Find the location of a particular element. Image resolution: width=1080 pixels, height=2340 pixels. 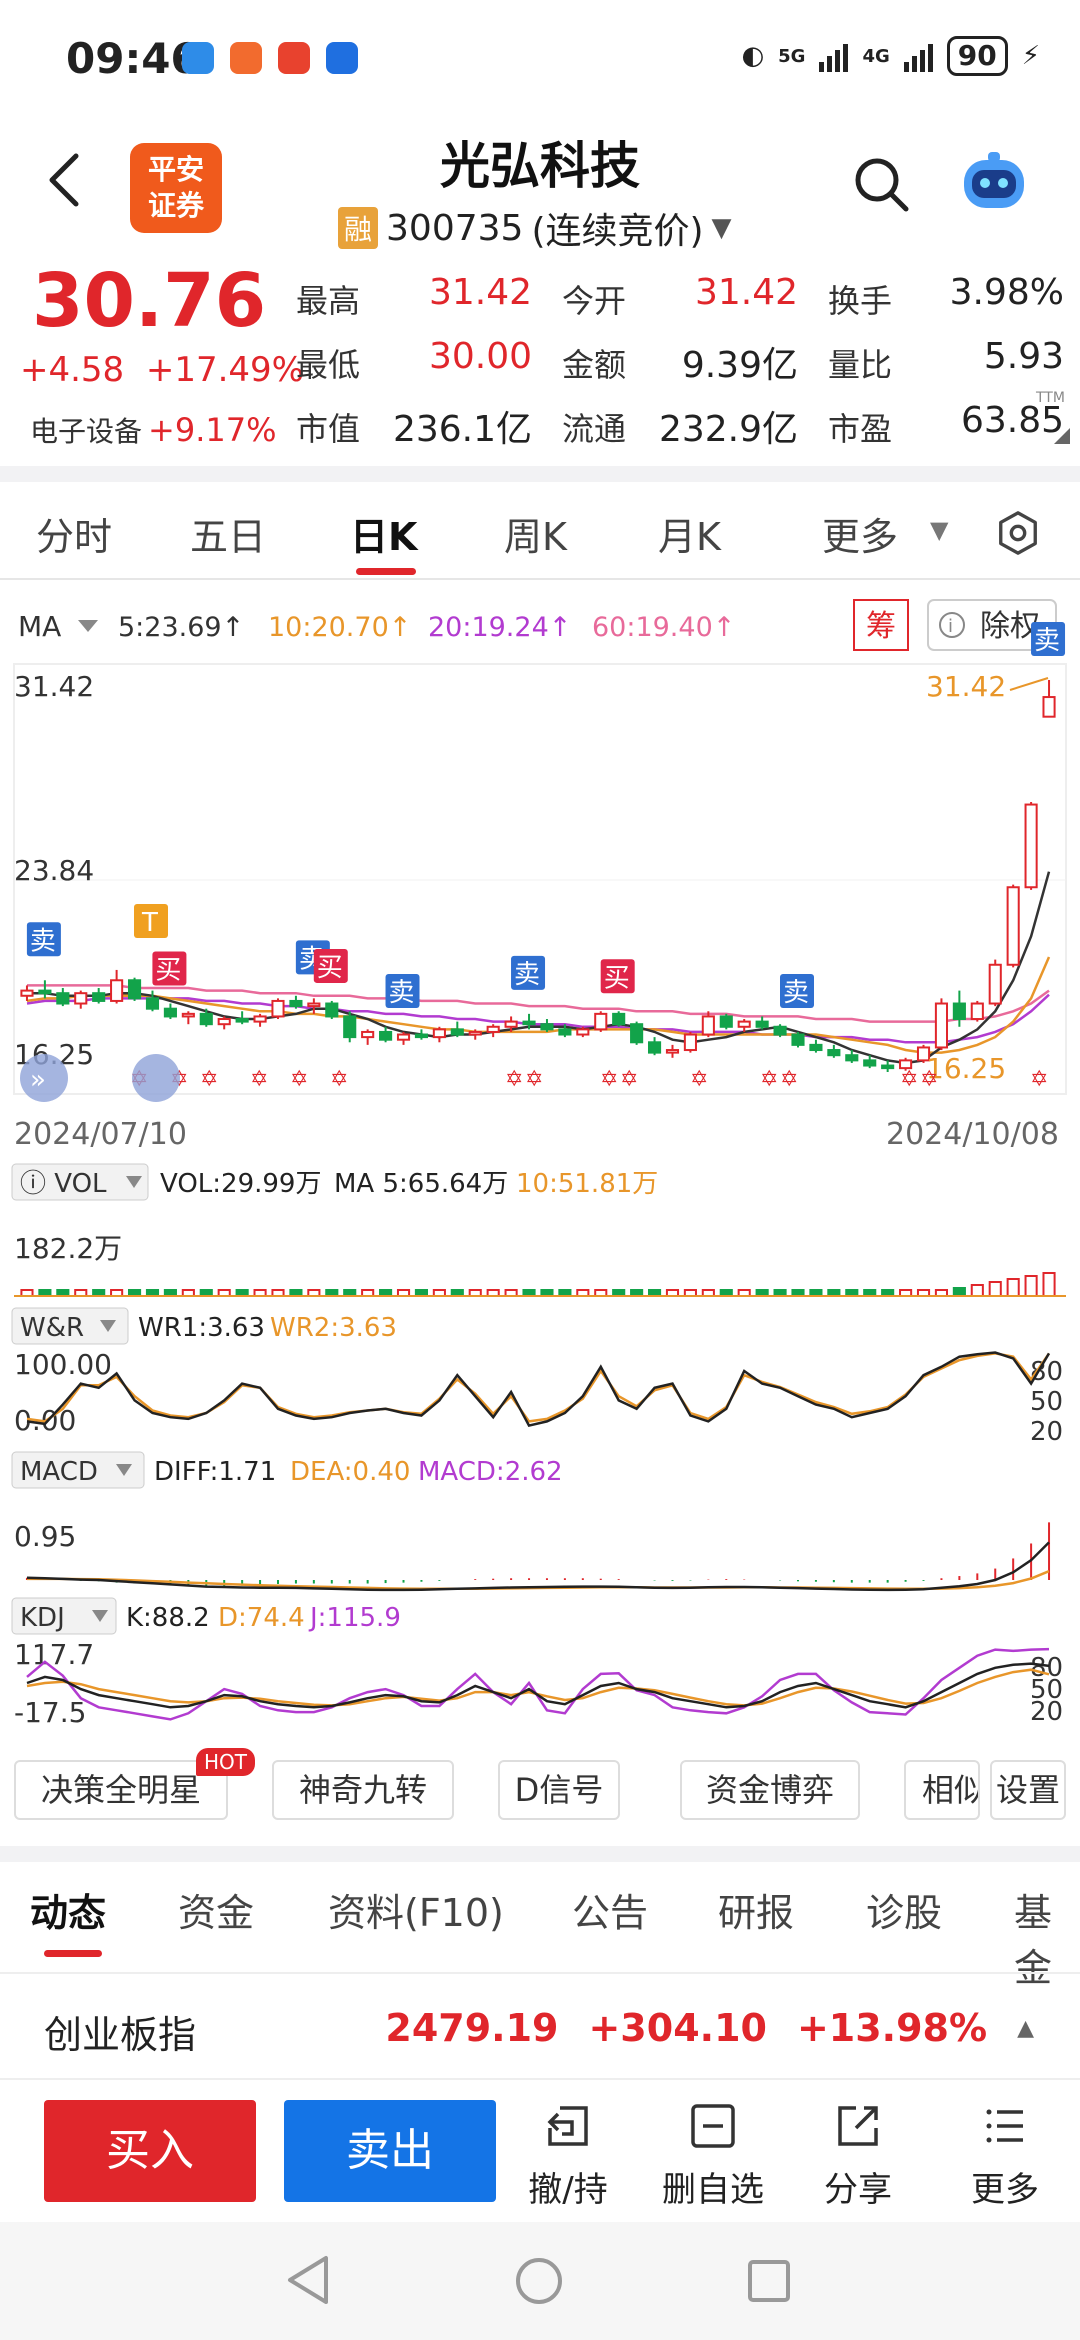

index-name: 创业板指 is located at coordinates (120, 2035).